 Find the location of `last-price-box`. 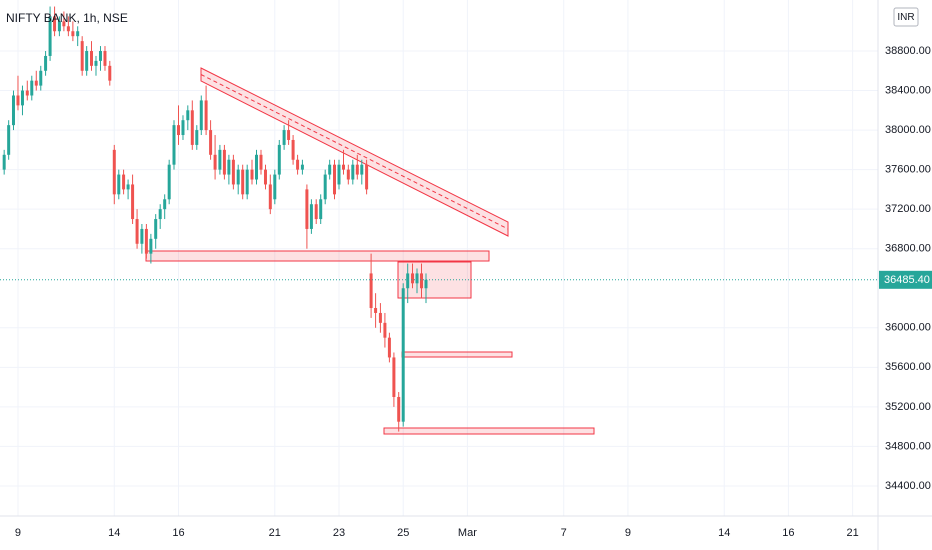

last-price-box is located at coordinates (905, 279).